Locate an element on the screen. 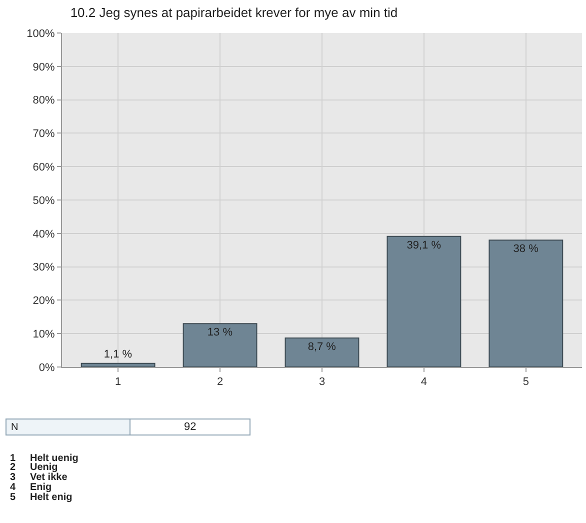  y-tick-label: 100% is located at coordinates (41, 34).